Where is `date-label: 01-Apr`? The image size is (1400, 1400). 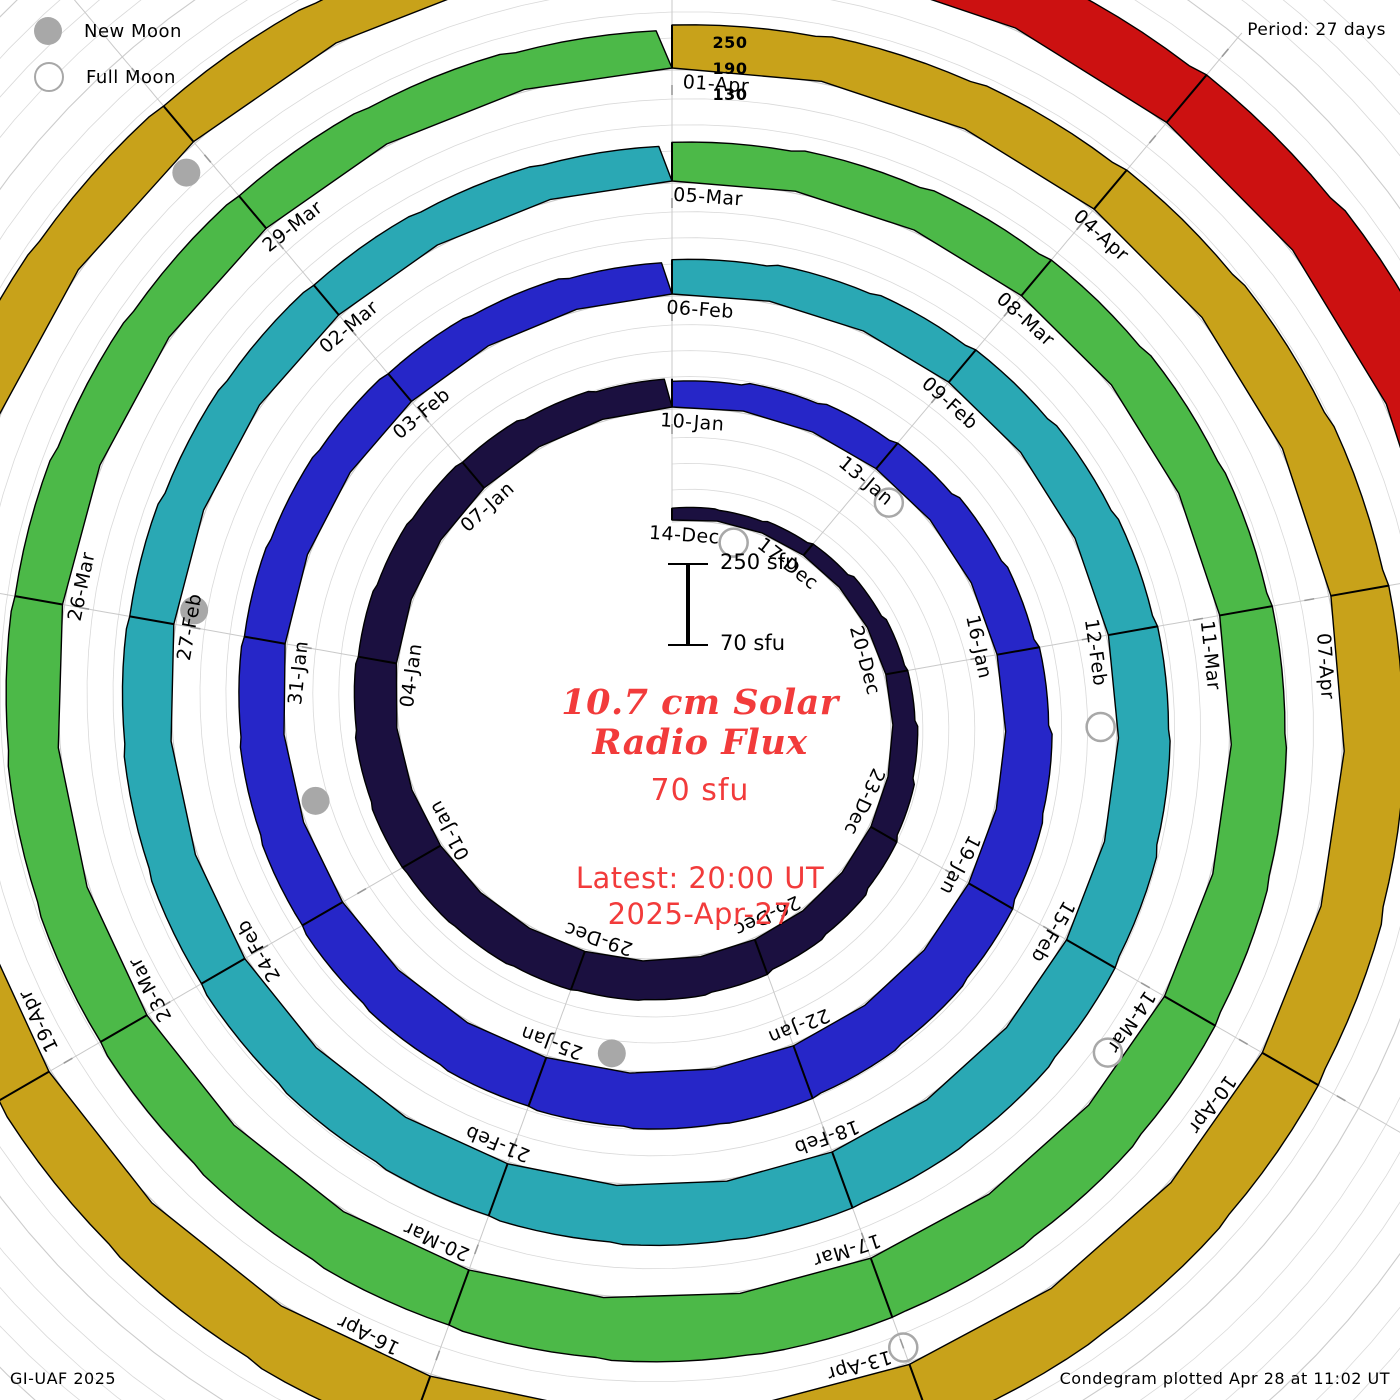
date-label: 01-Apr is located at coordinates (716, 84).